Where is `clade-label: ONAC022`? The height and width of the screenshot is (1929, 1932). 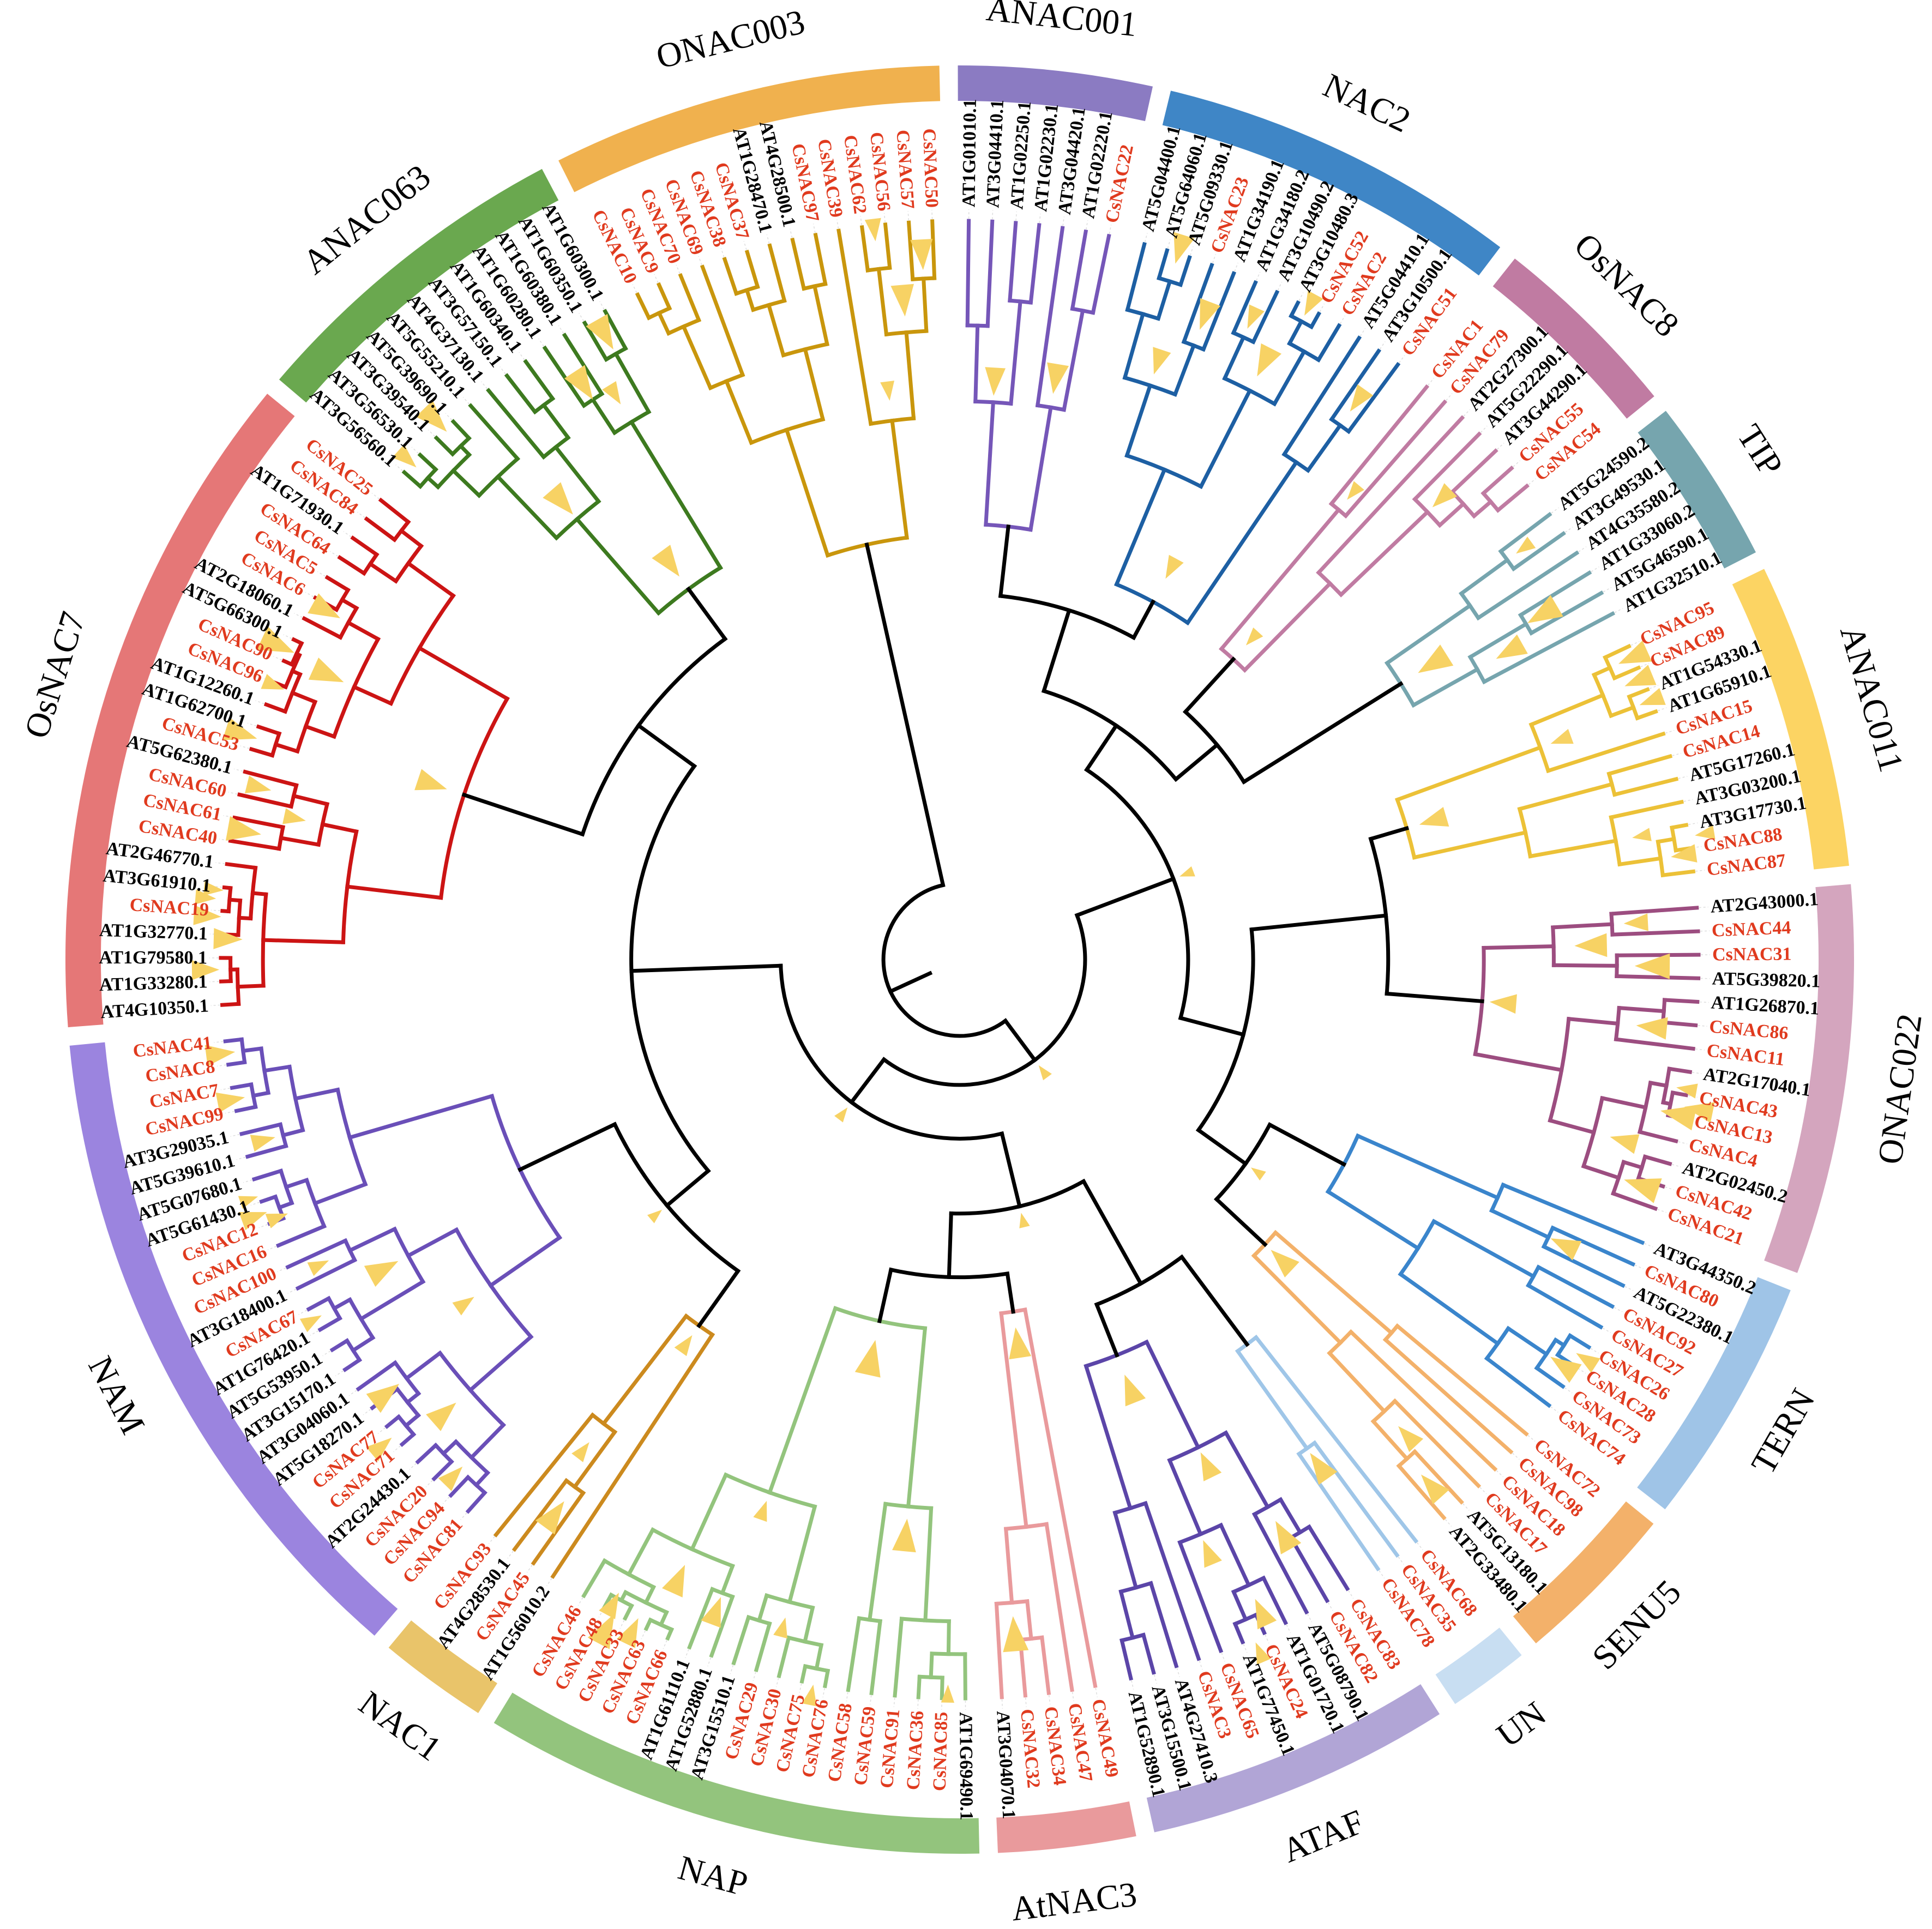 clade-label: ONAC022 is located at coordinates (1899, 1088).